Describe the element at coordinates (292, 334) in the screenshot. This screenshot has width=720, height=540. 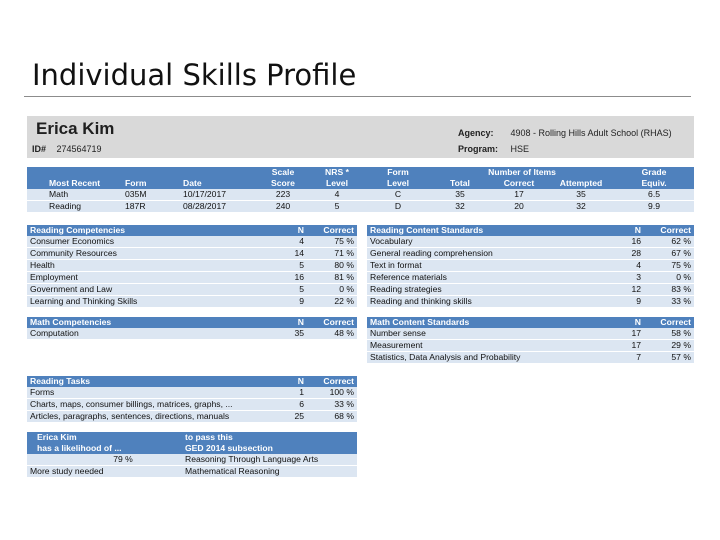
I see `row-n: 35` at that location.